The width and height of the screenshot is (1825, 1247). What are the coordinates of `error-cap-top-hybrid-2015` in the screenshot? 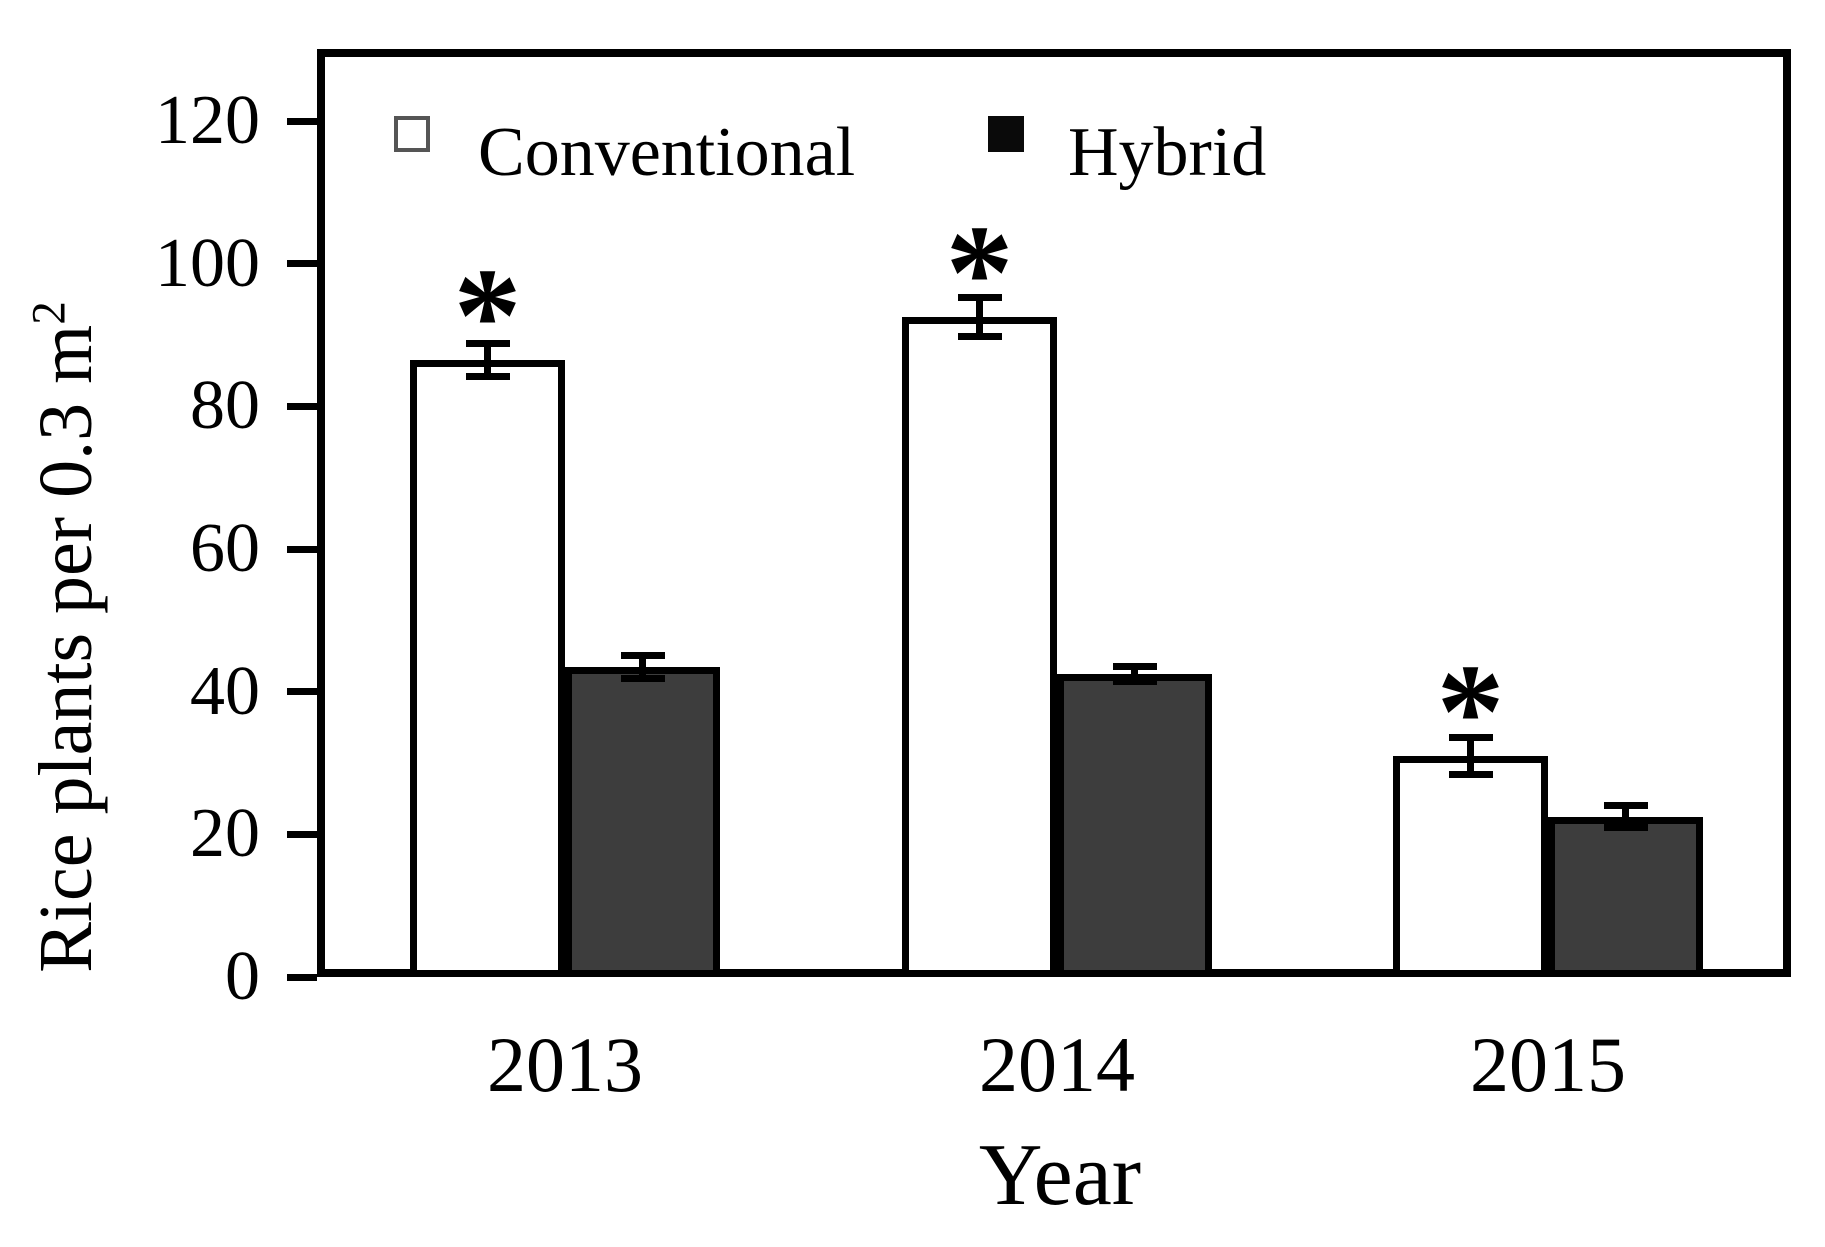 It's located at (1625, 806).